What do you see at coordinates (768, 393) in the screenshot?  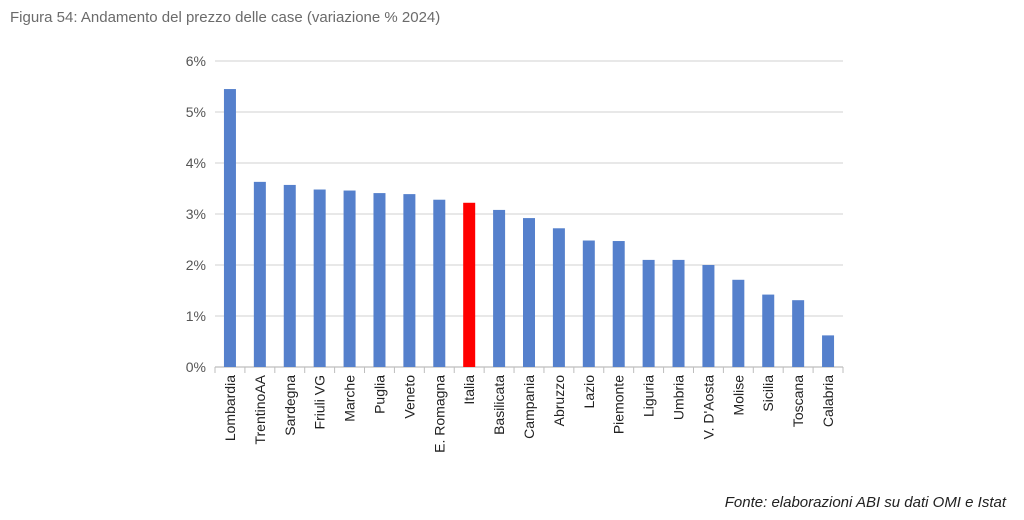 I see `x-category-label: Sicilia` at bounding box center [768, 393].